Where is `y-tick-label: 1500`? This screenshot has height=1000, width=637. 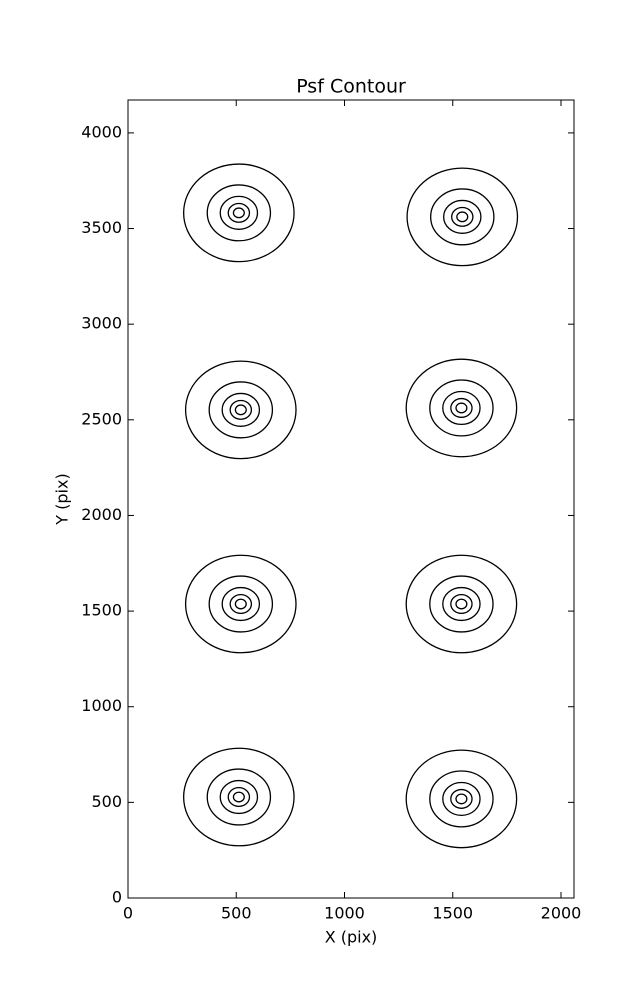
y-tick-label: 1500 is located at coordinates (101, 610).